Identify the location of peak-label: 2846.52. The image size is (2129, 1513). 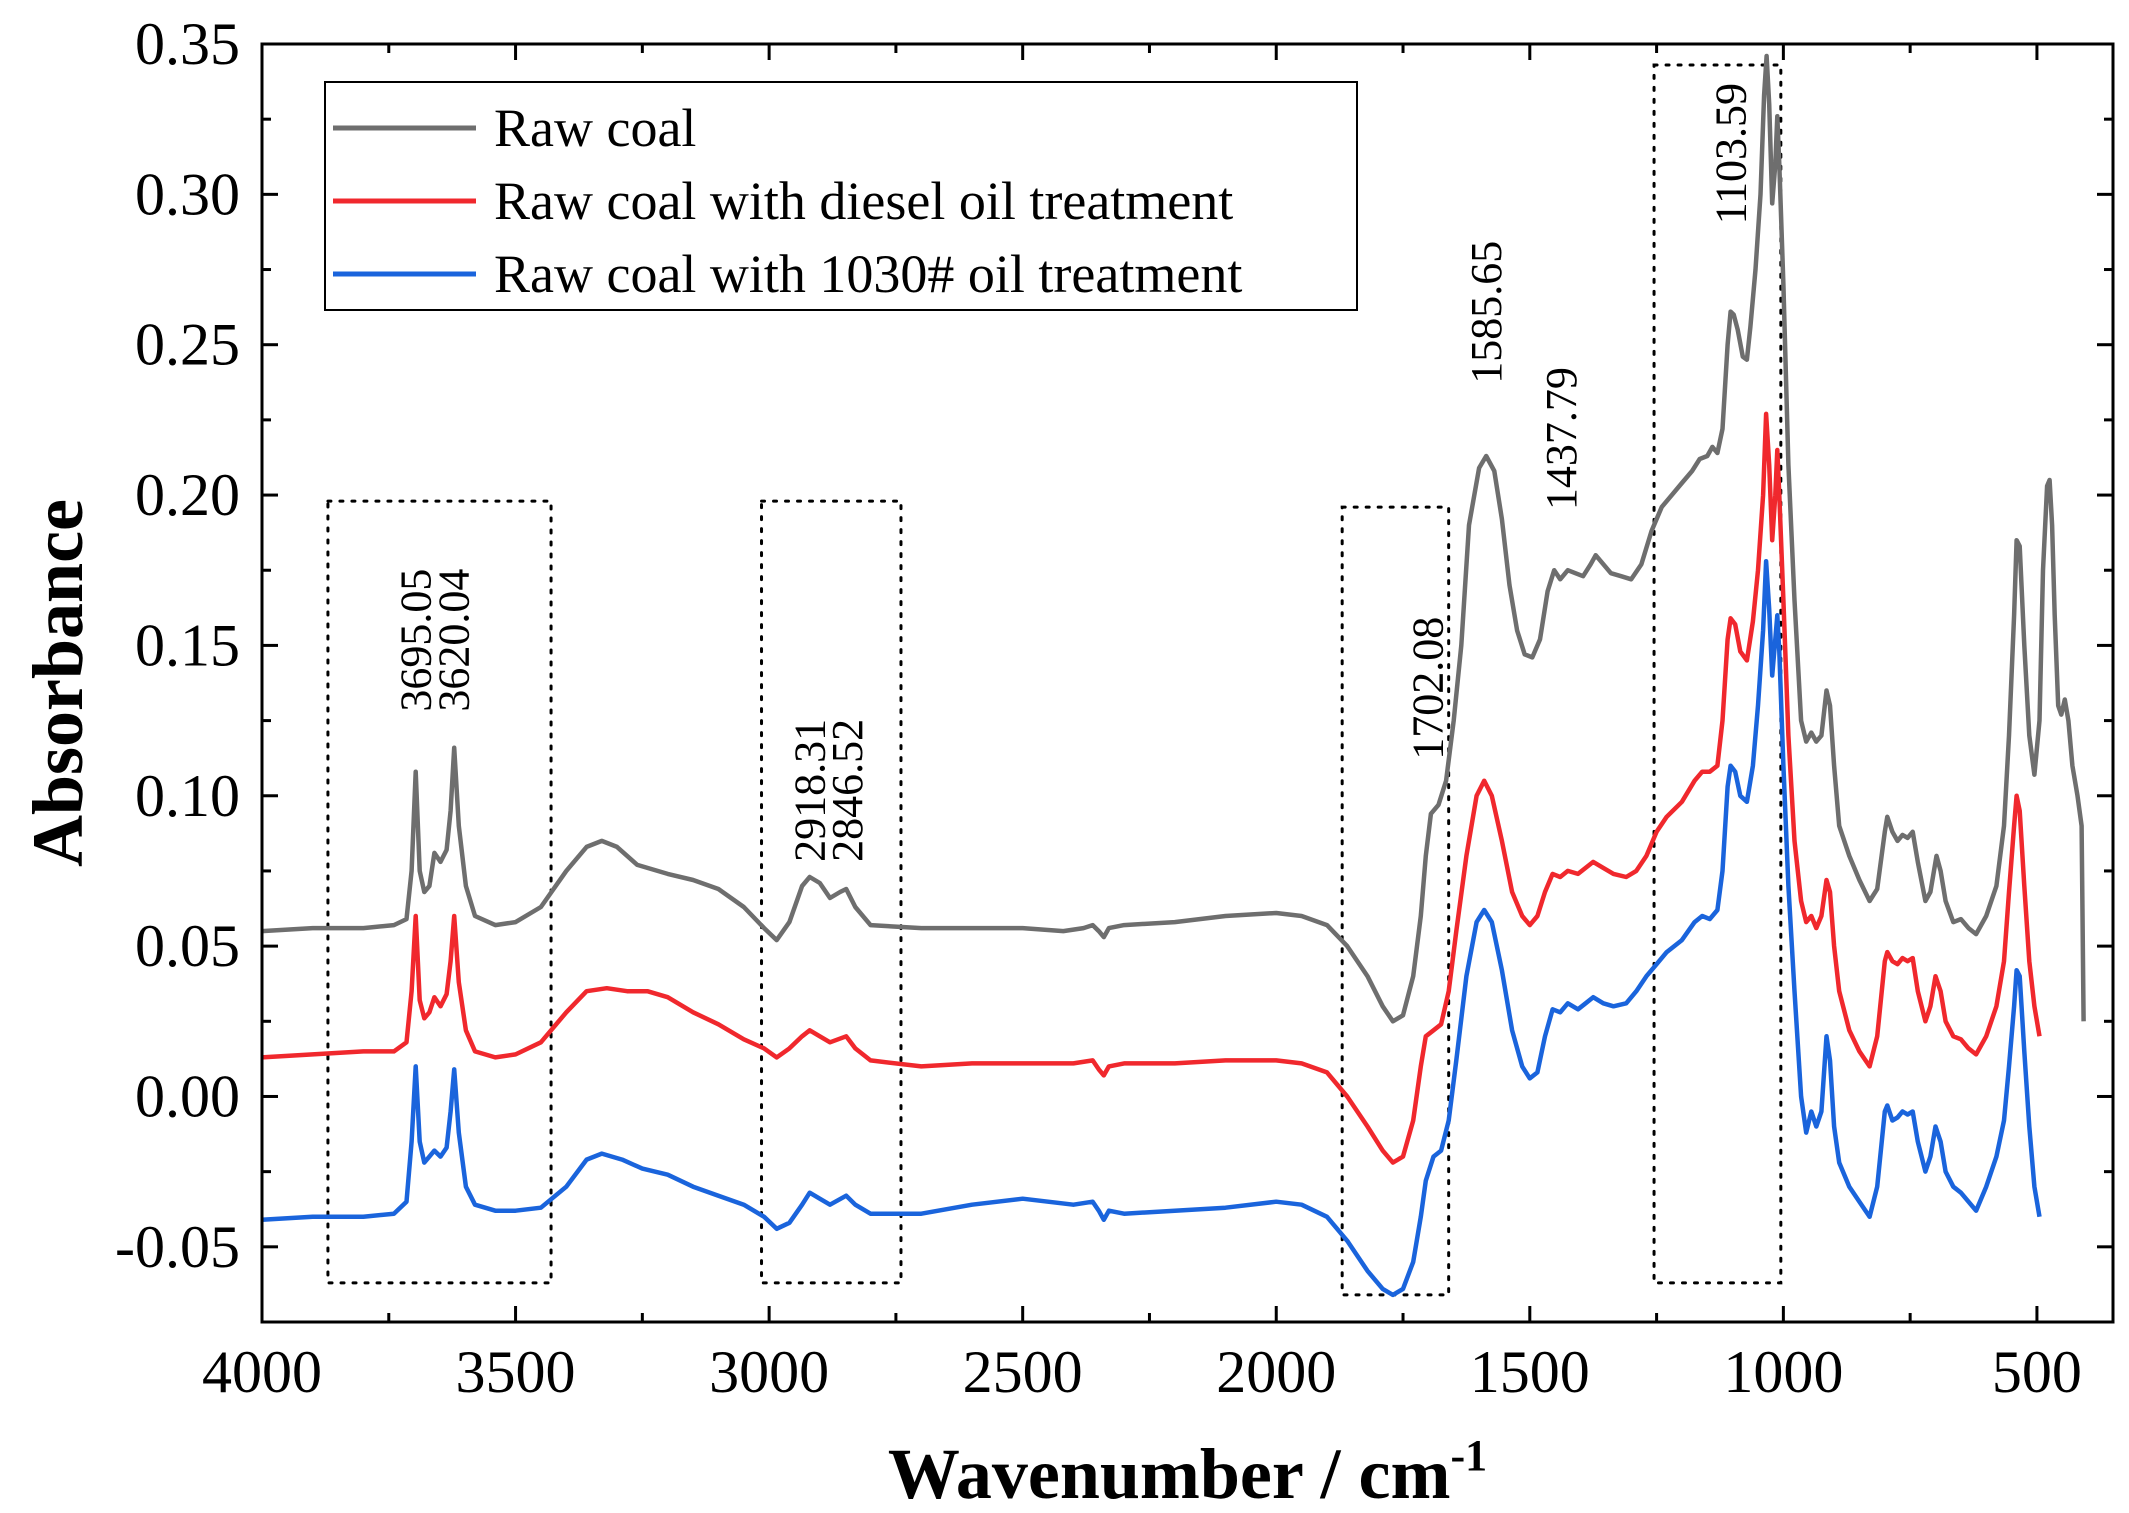
(847, 790).